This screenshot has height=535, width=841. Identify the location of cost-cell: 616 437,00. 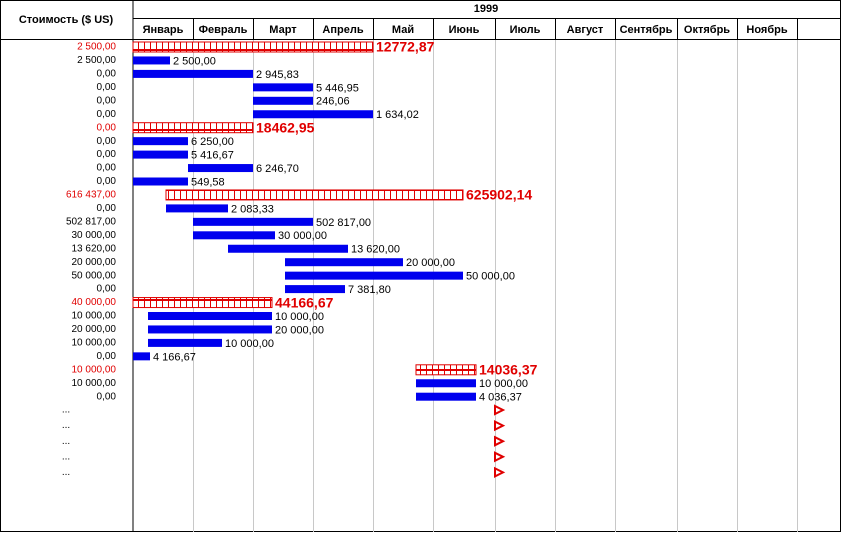
(91, 195).